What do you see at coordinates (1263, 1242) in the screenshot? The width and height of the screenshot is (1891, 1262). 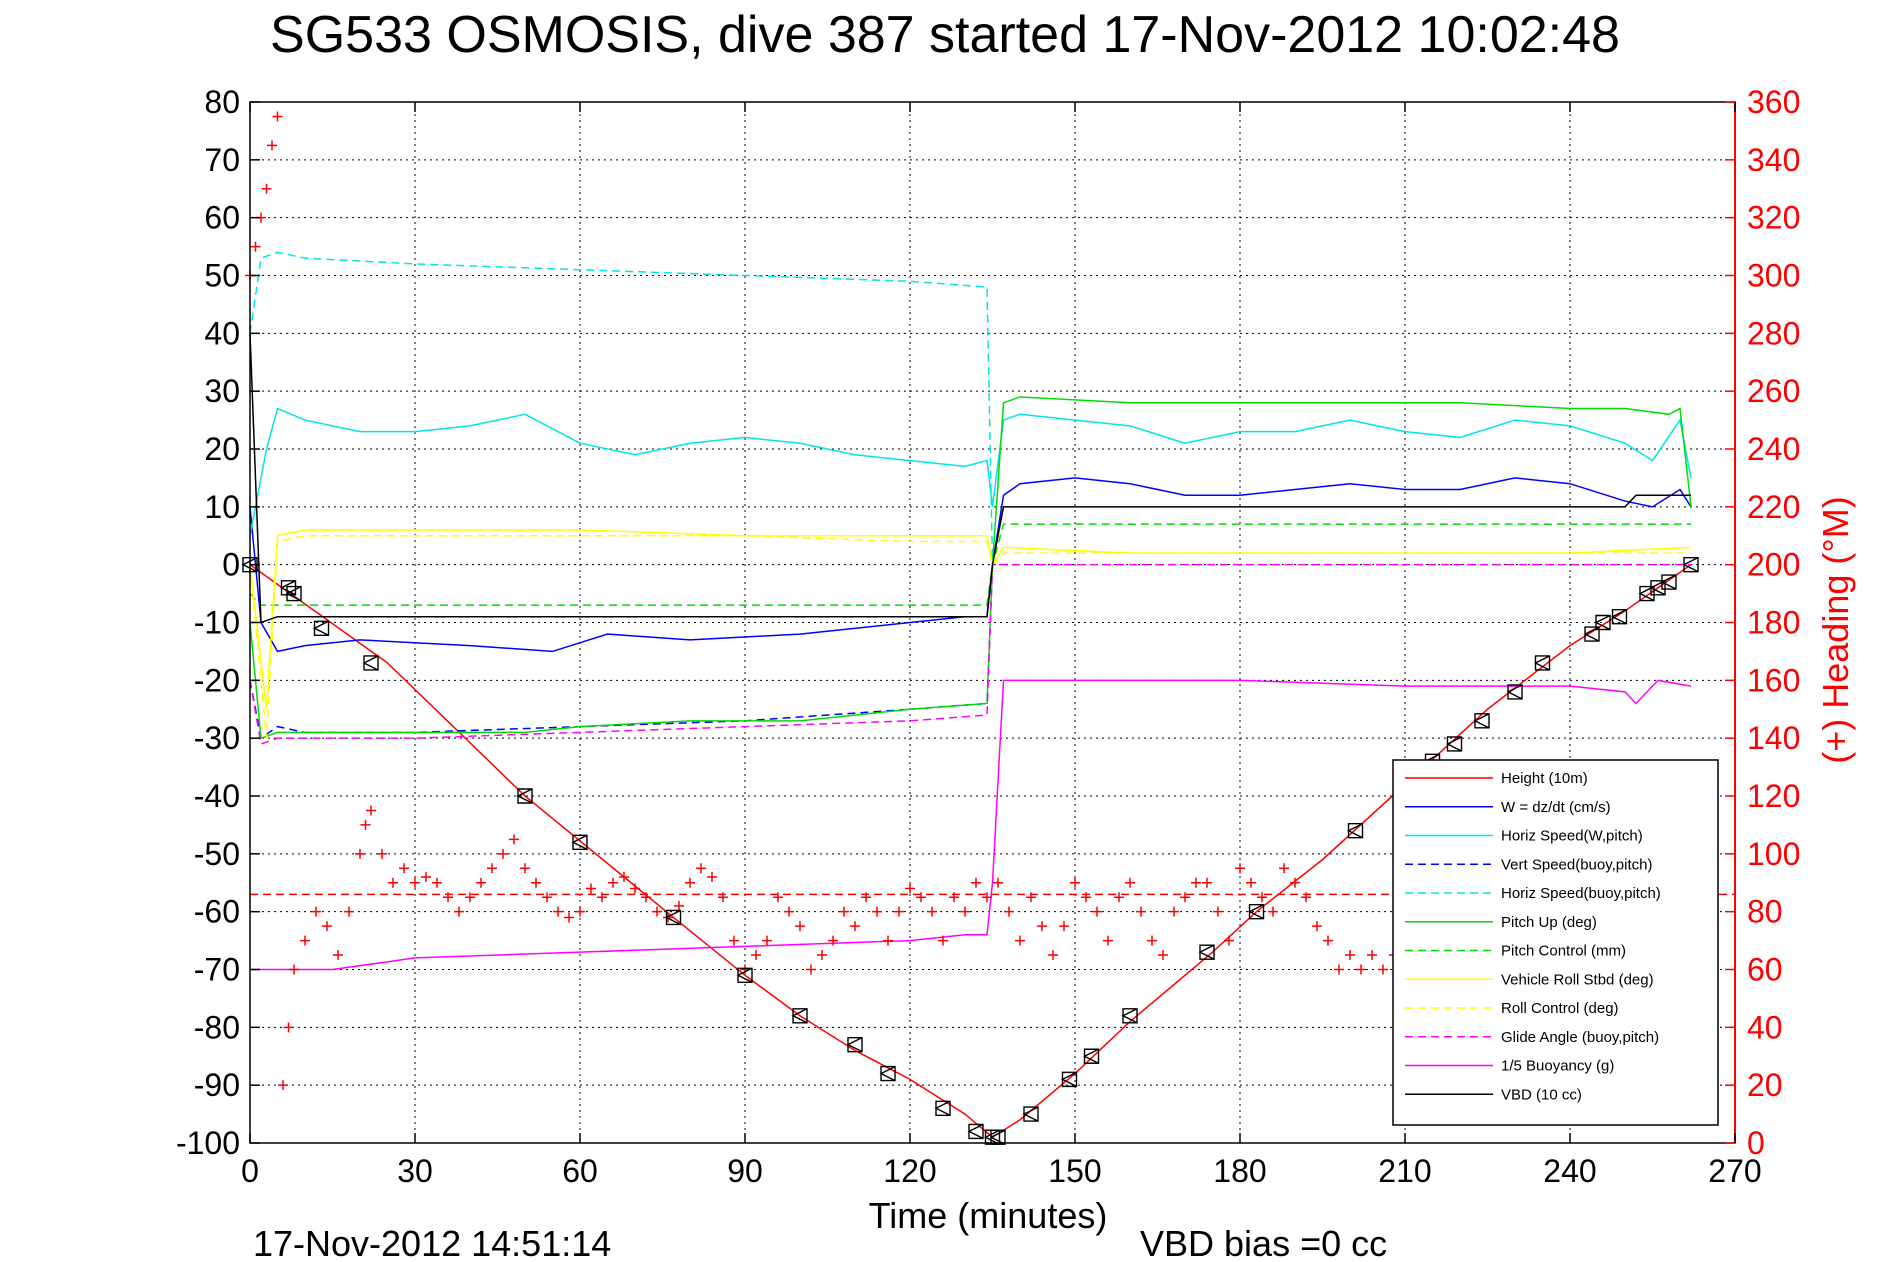 I see `vbd-bias-footer: VBD bias =0 cc` at bounding box center [1263, 1242].